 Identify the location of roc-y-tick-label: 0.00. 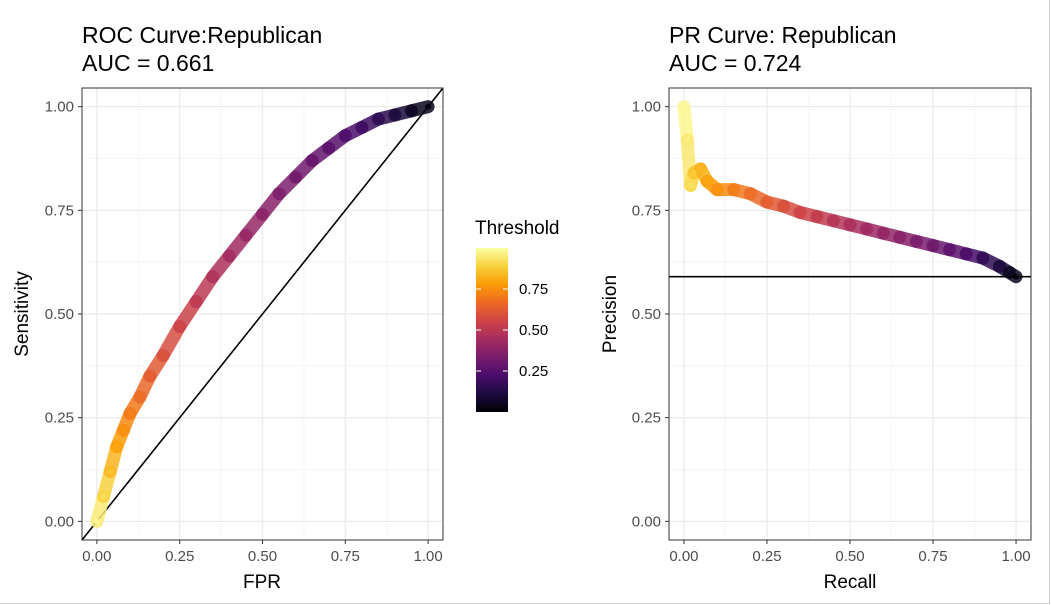
(59, 521).